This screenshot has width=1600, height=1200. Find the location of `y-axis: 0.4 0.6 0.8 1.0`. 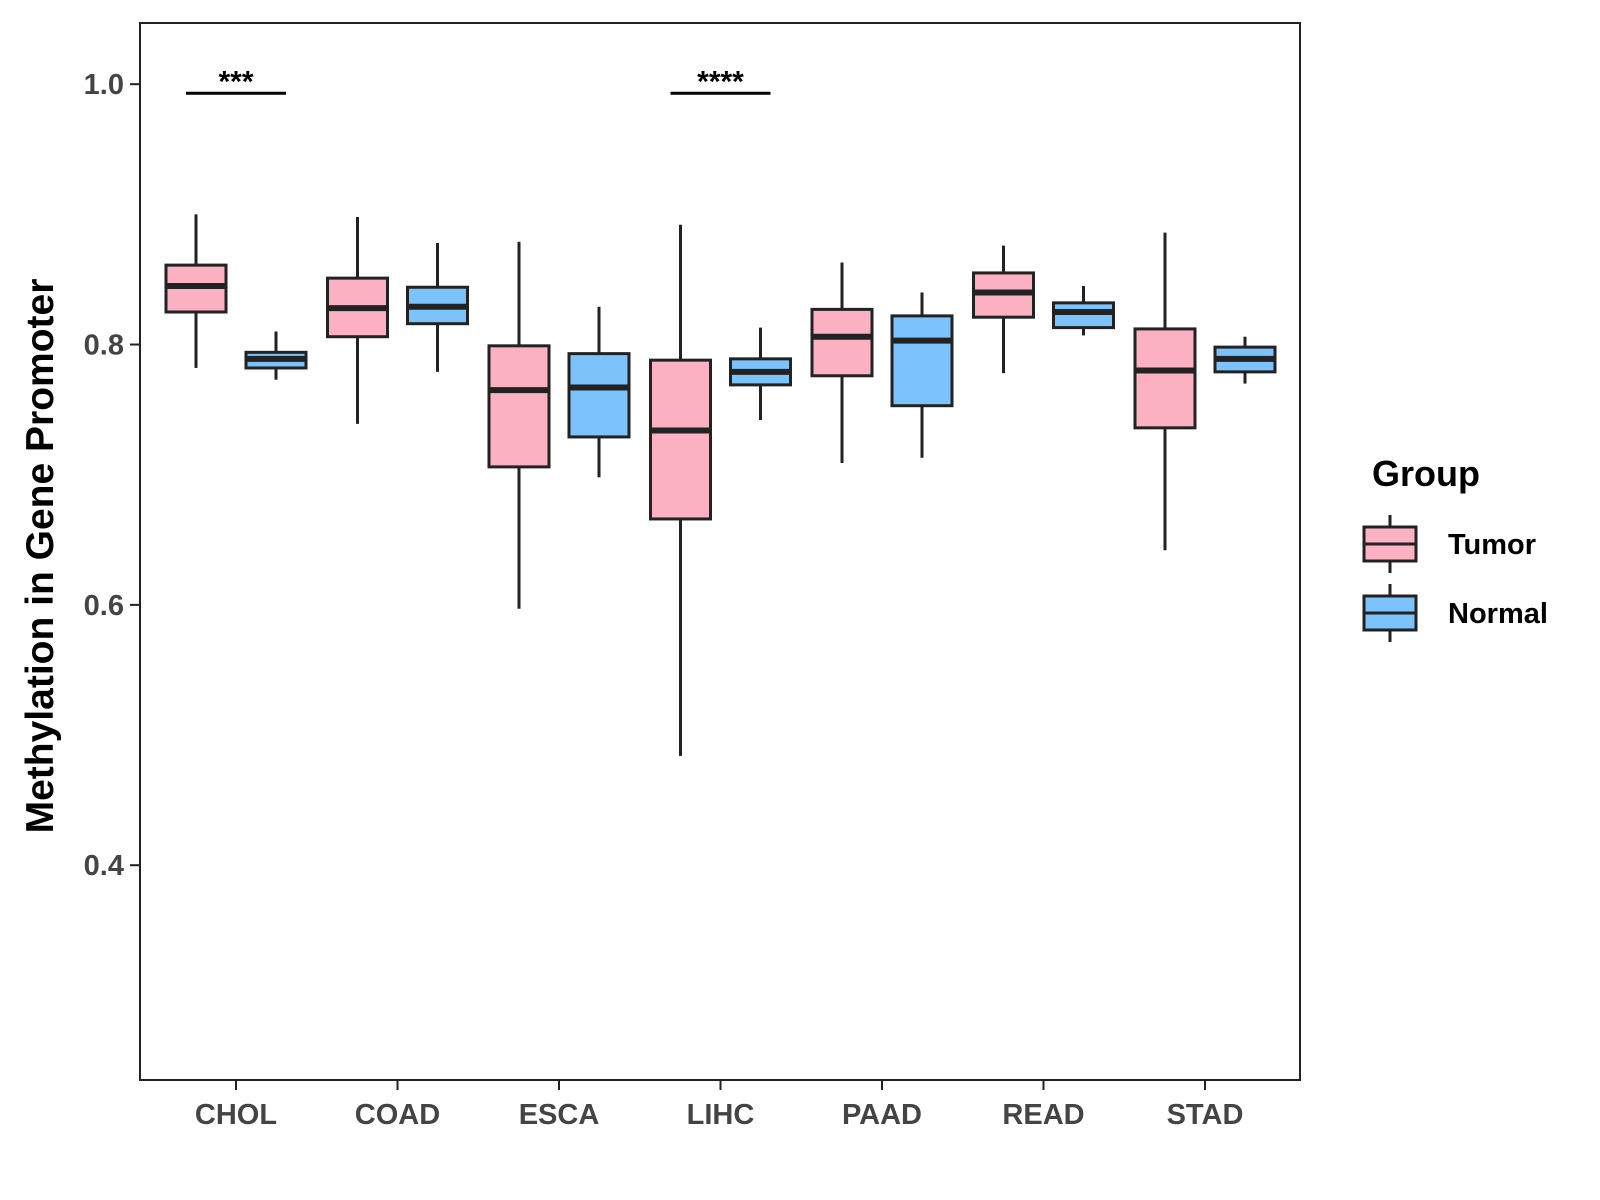

y-axis: 0.4 0.6 0.8 1.0 is located at coordinates (112, 475).